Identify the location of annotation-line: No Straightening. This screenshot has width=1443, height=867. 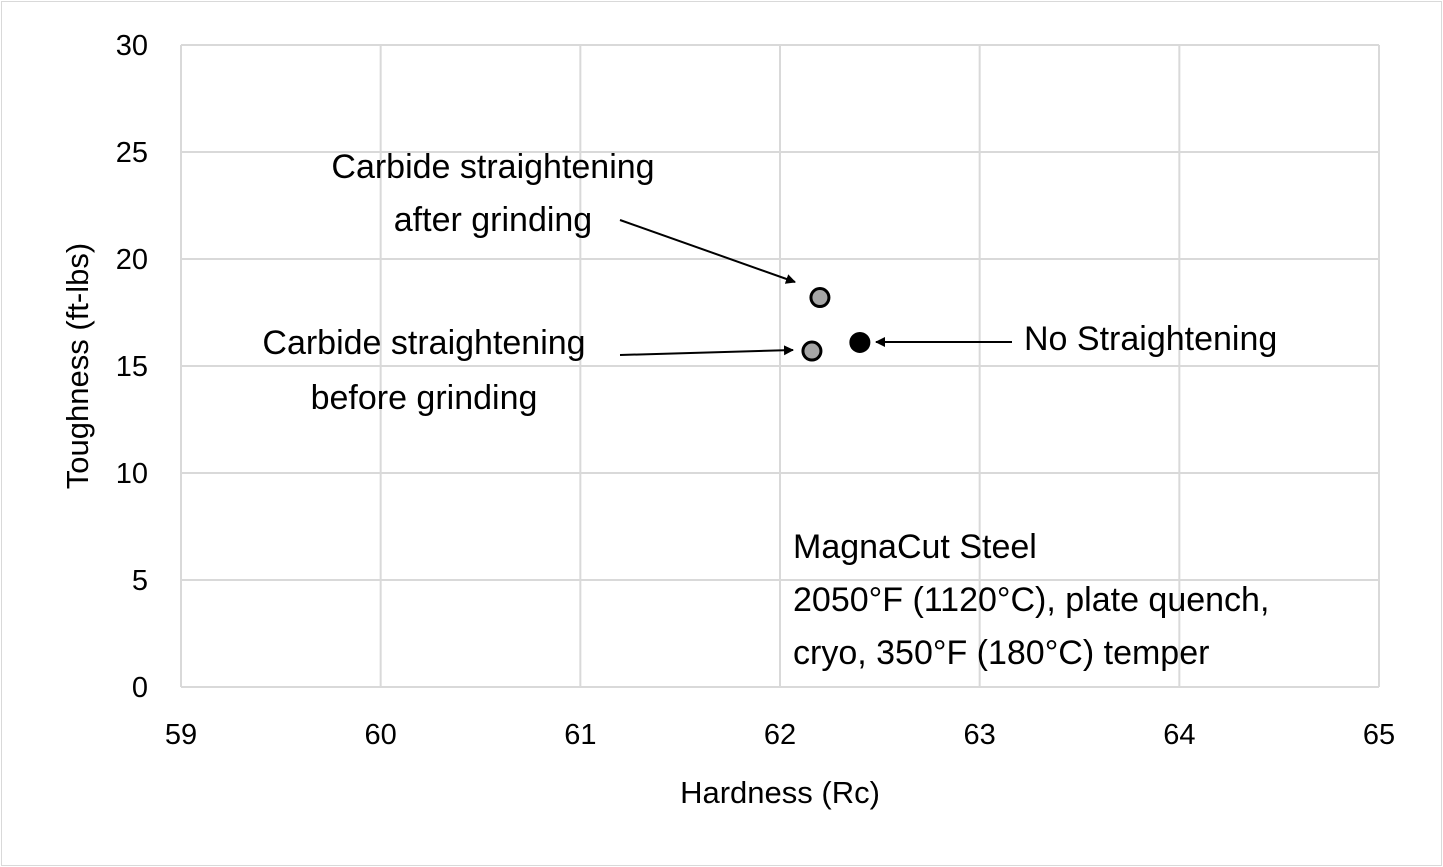
(1150, 339).